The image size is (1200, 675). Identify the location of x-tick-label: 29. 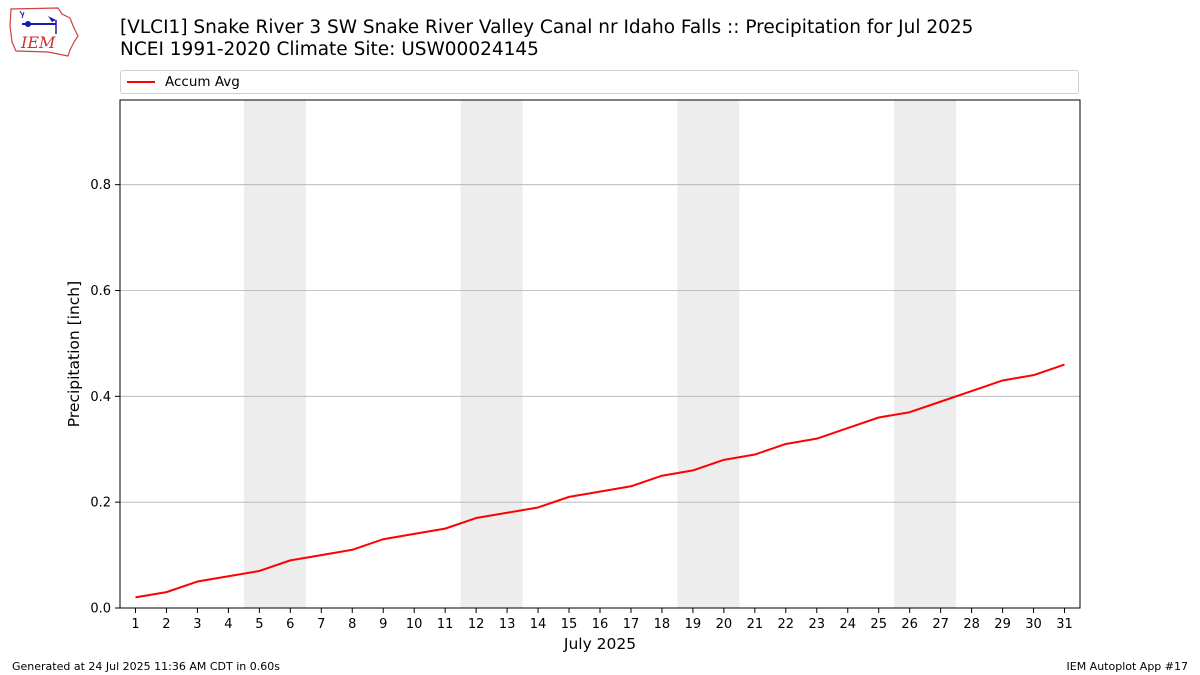
(1002, 624).